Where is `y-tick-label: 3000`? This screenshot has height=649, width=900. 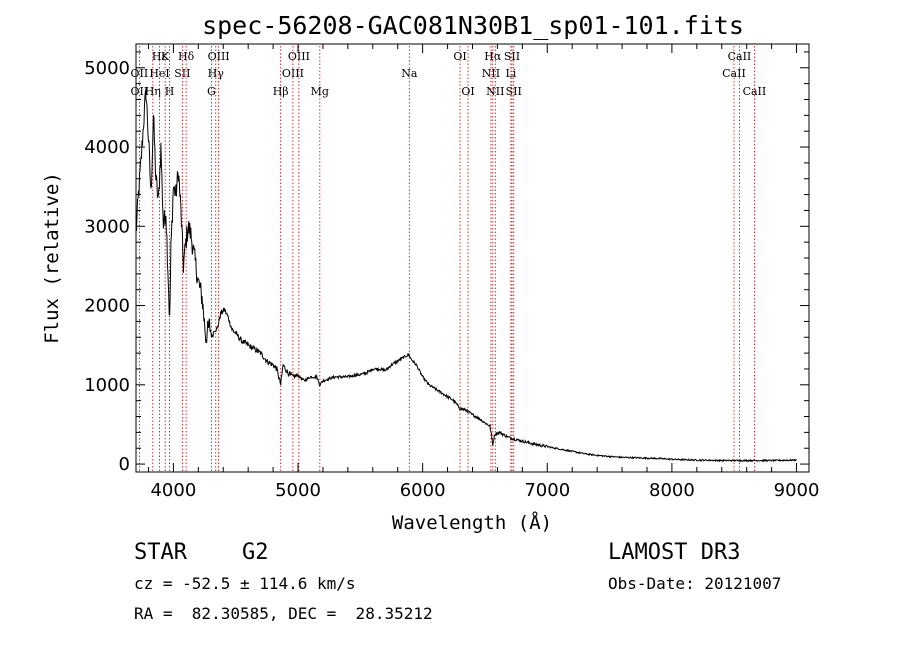 y-tick-label: 3000 is located at coordinates (107, 226).